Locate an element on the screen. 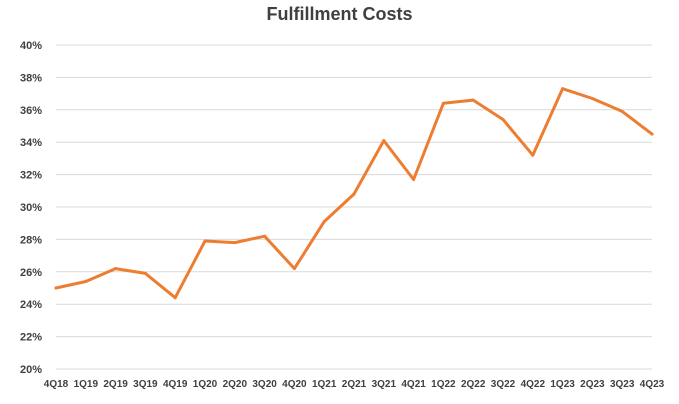 Image resolution: width=679 pixels, height=404 pixels. y-tick-label: 40% is located at coordinates (31, 46).